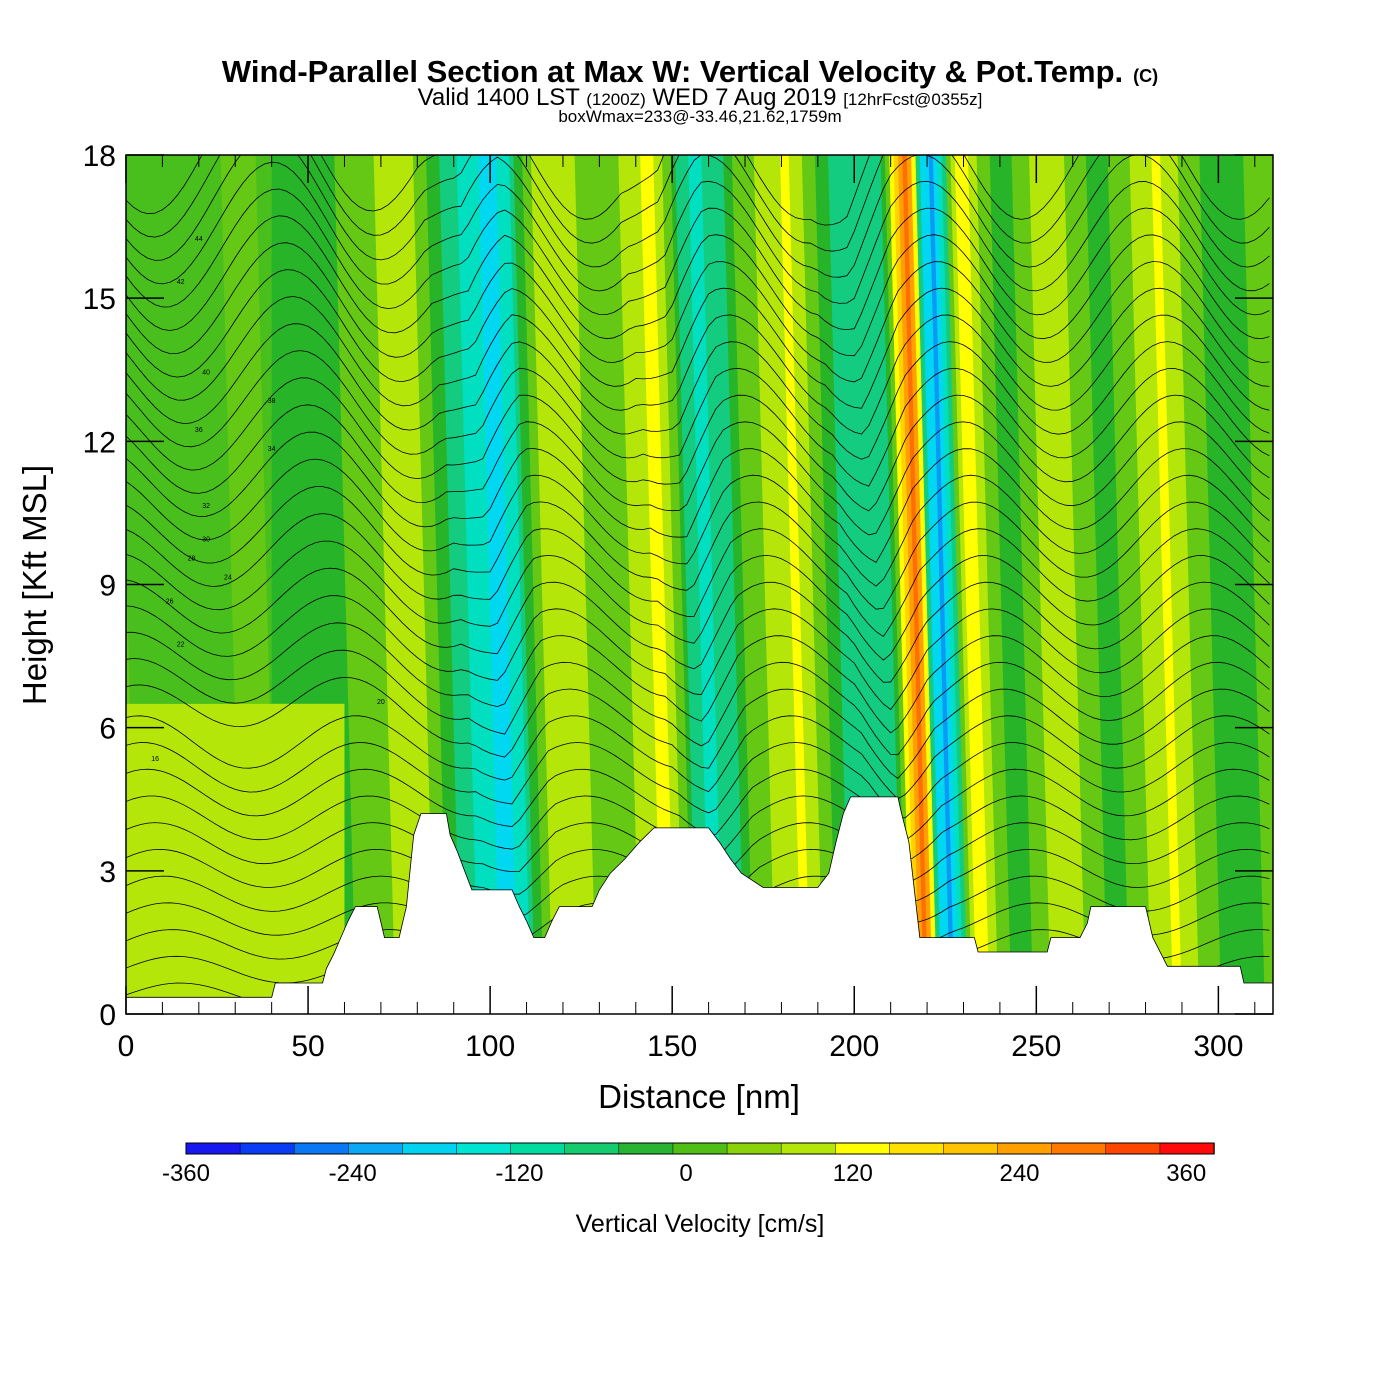 The width and height of the screenshot is (1400, 1400). Describe the element at coordinates (853, 1173) in the screenshot. I see `colorbar-tick-label: 120` at that location.